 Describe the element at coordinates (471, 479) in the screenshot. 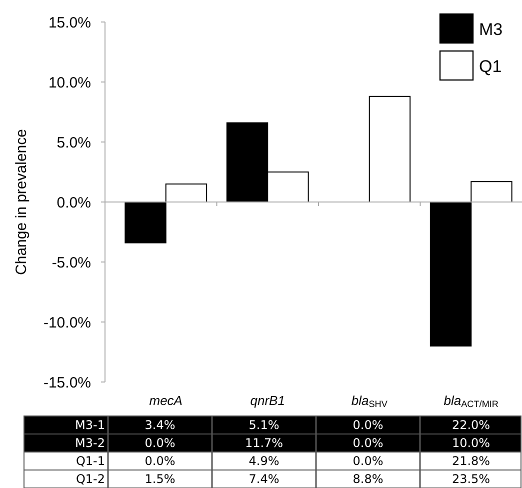

I see `text: 23.5%` at that location.